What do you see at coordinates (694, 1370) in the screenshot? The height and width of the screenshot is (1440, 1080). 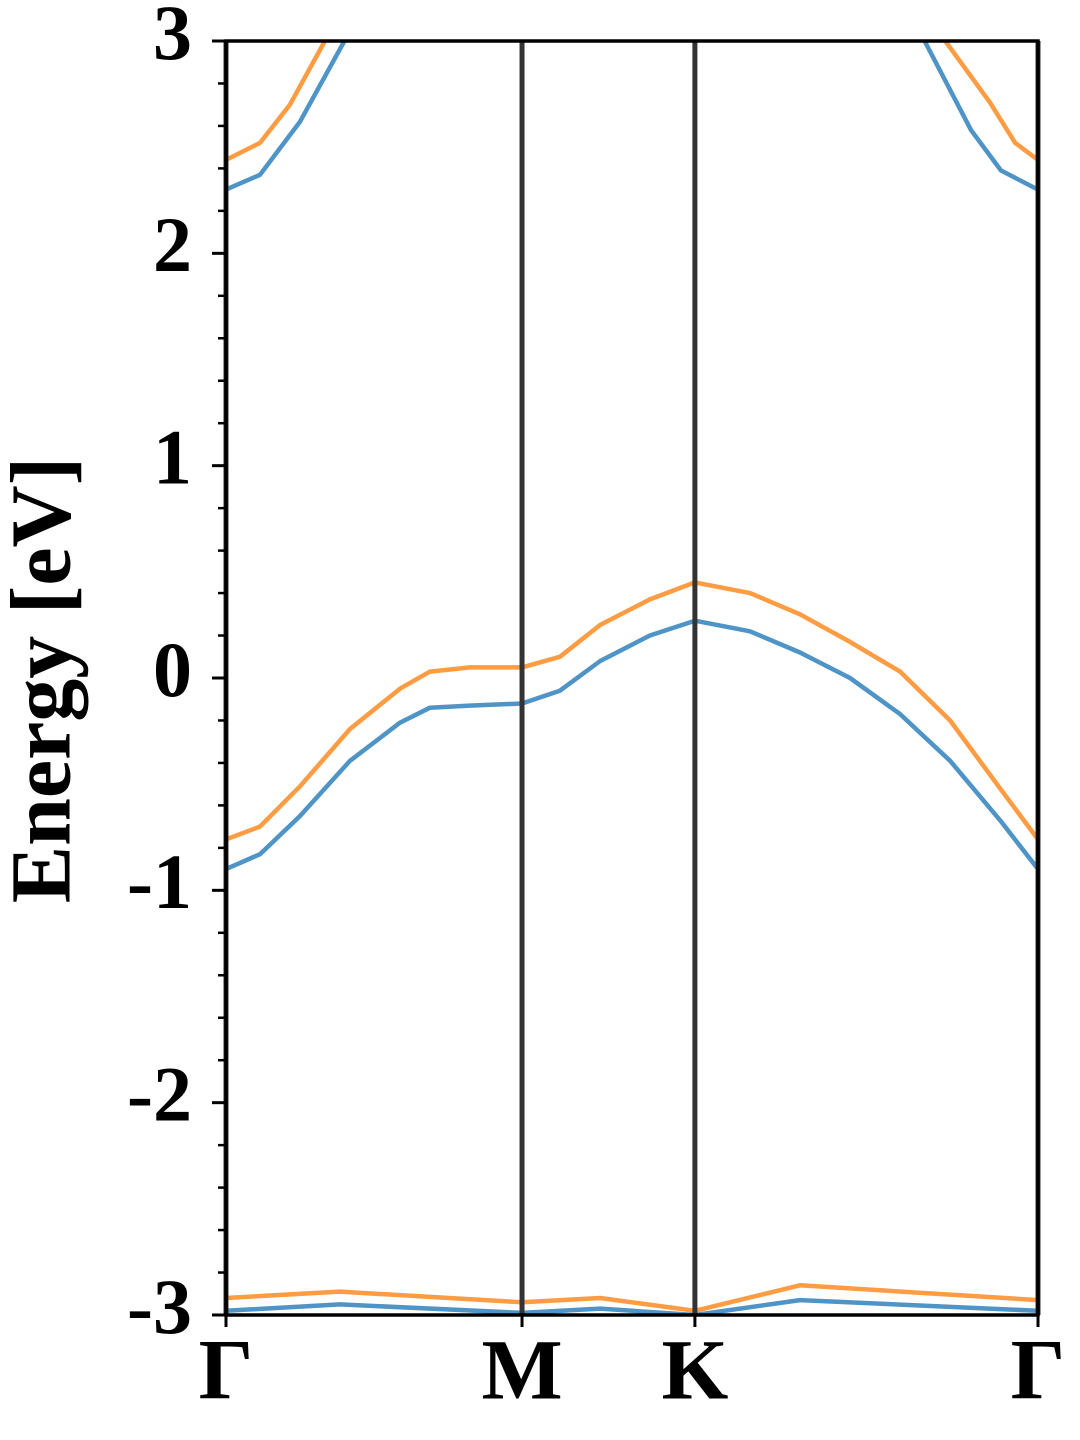 I see `x-tick-label: K` at bounding box center [694, 1370].